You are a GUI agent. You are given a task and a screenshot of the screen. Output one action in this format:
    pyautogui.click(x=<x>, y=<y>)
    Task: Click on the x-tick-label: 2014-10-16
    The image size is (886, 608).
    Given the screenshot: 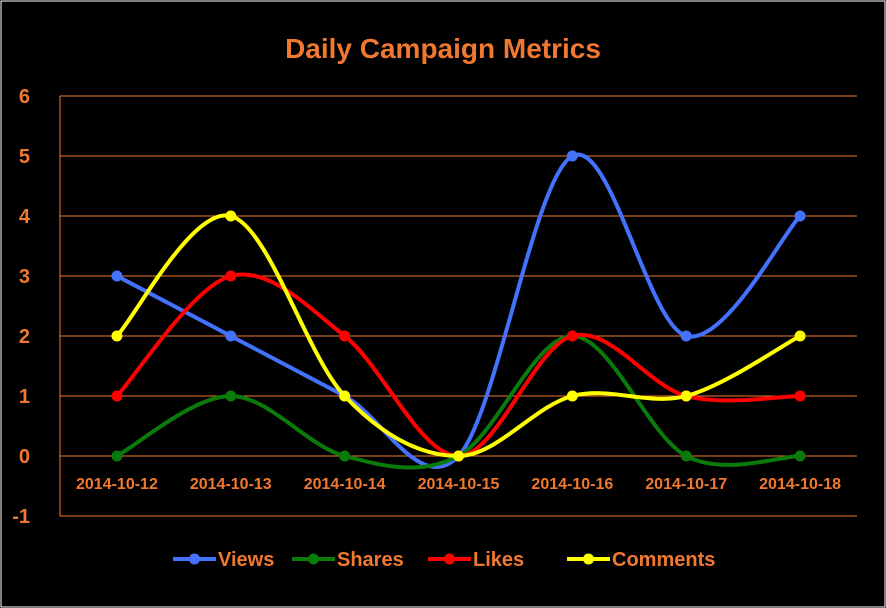 What is the action you would take?
    pyautogui.click(x=572, y=484)
    